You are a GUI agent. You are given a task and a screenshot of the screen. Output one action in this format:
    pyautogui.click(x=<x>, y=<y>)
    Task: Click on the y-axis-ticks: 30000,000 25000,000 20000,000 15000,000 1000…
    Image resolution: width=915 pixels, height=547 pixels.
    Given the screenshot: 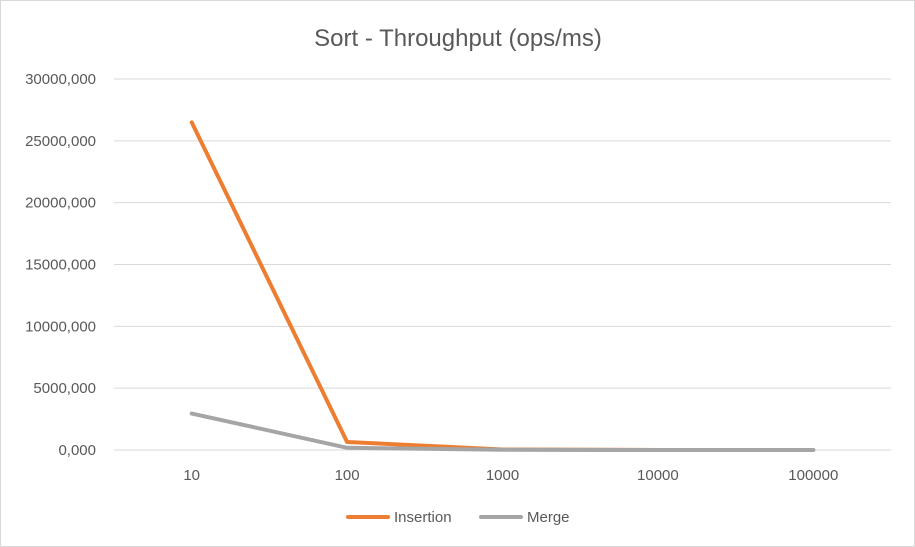 What is the action you would take?
    pyautogui.click(x=60, y=265)
    